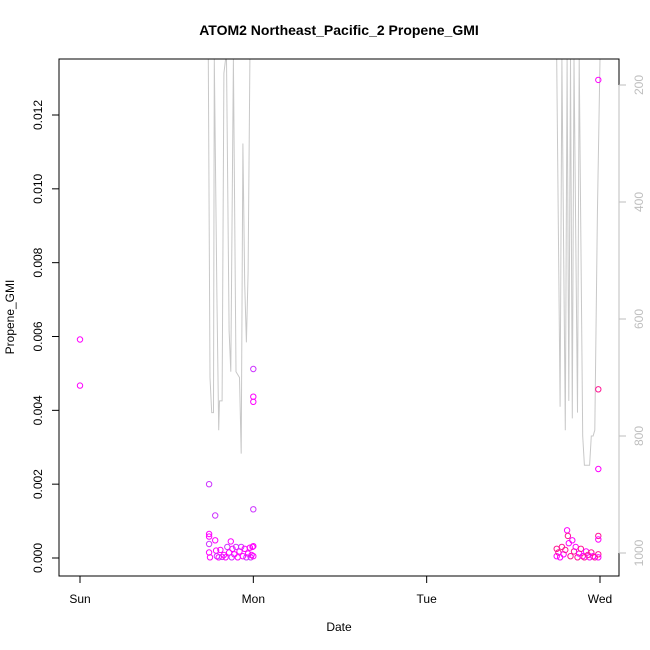 Image resolution: width=650 pixels, height=650 pixels. What do you see at coordinates (38, 262) in the screenshot?
I see `y-tick-label: 0.008` at bounding box center [38, 262].